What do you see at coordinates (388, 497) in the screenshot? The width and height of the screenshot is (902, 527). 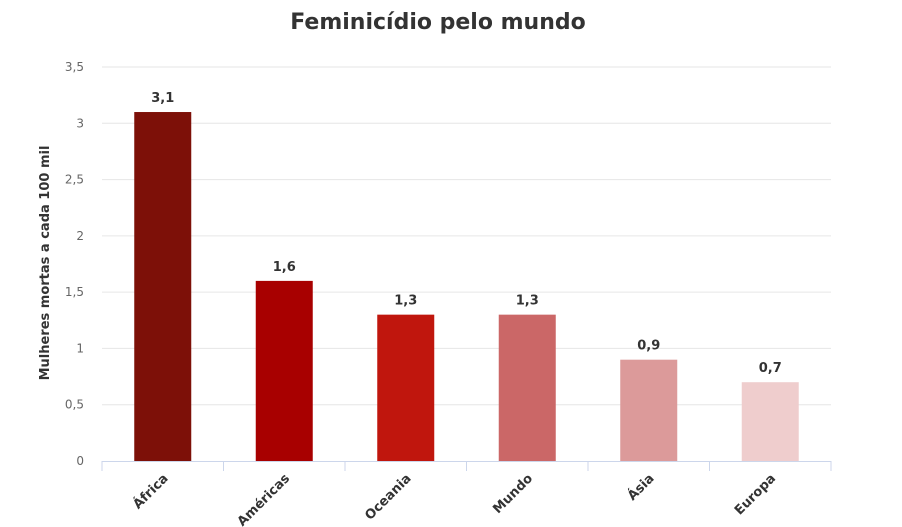 I see `x-tick-label: Oceania` at bounding box center [388, 497].